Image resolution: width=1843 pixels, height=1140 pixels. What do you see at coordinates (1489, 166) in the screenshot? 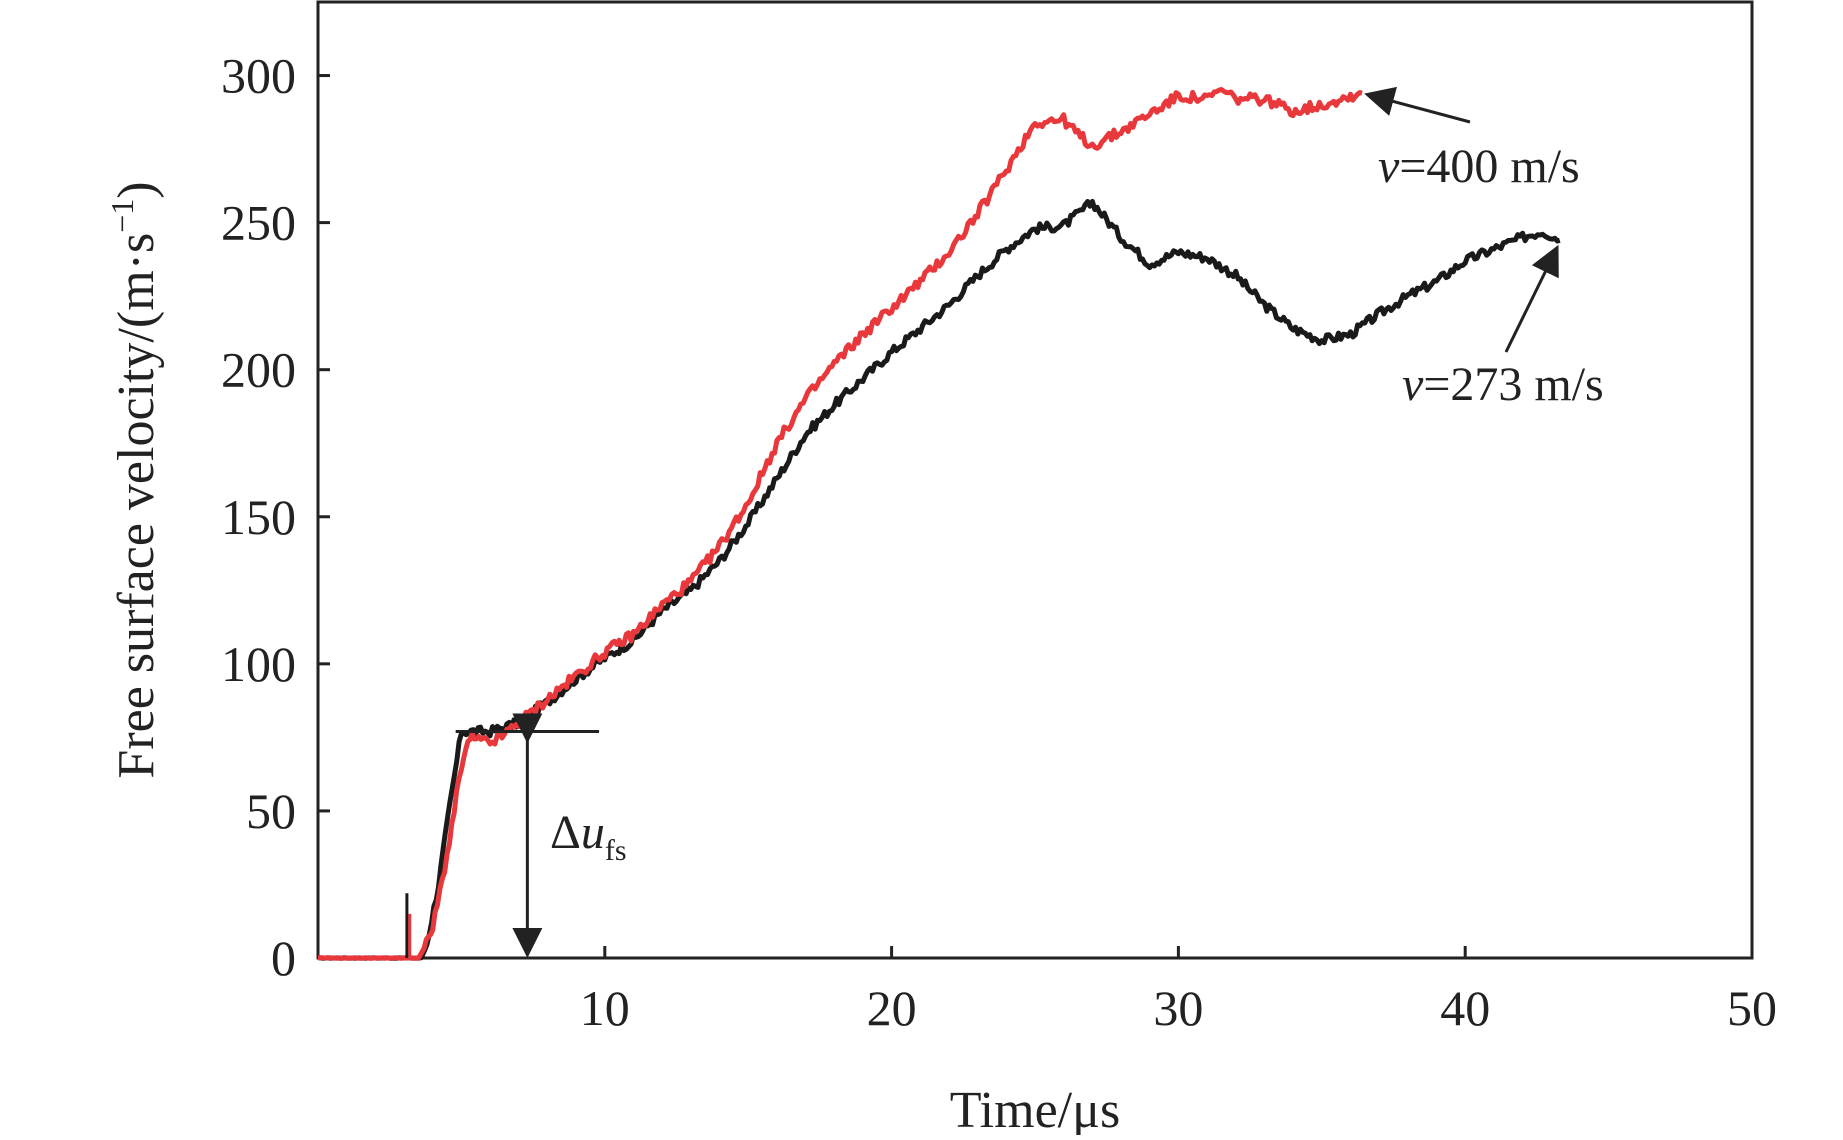
I see `label-v400-value: =400 m/s` at bounding box center [1489, 166].